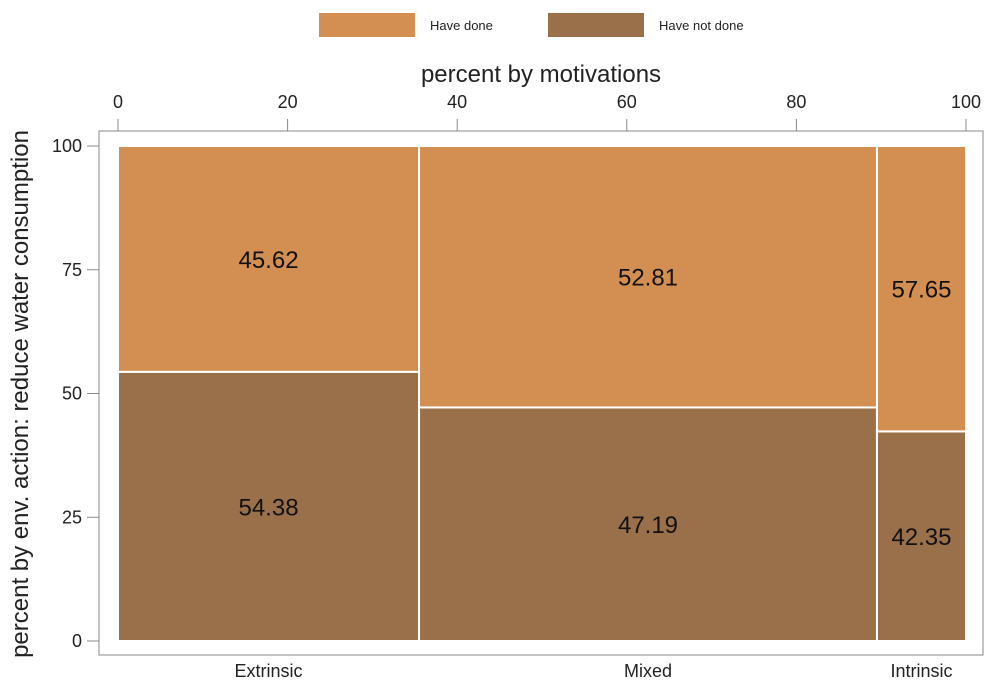  Describe the element at coordinates (72, 394) in the screenshot. I see `y-tick-label: 50` at that location.